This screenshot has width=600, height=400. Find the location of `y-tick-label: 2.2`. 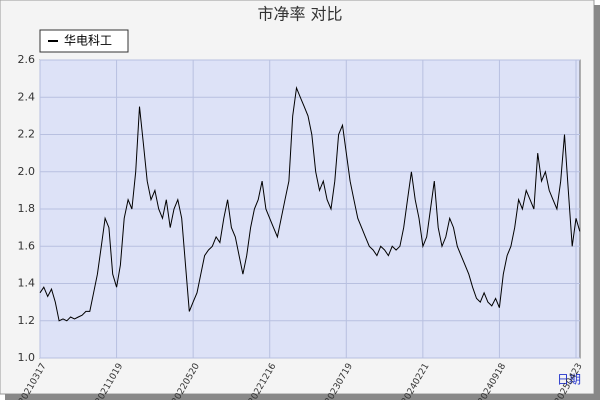

y-tick-label: 2.2 is located at coordinates (27, 134).